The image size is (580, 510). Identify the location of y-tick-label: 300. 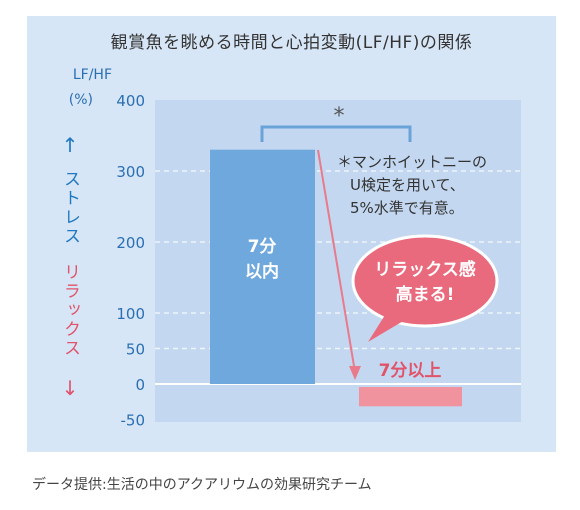
(130, 172).